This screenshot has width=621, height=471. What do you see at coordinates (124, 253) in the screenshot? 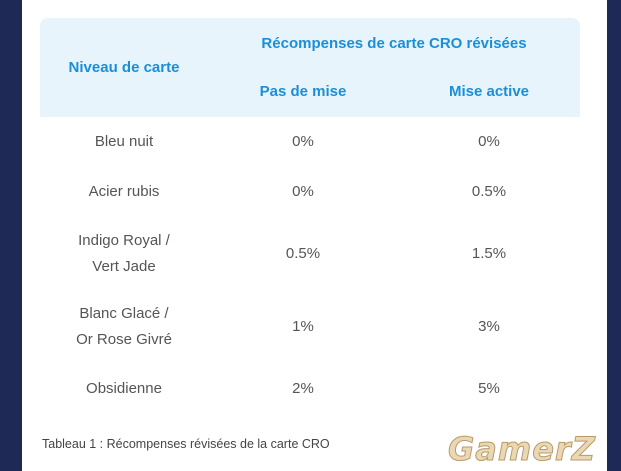
I see `card-level-cell: Indigo Royal / Vert Jade` at bounding box center [124, 253].